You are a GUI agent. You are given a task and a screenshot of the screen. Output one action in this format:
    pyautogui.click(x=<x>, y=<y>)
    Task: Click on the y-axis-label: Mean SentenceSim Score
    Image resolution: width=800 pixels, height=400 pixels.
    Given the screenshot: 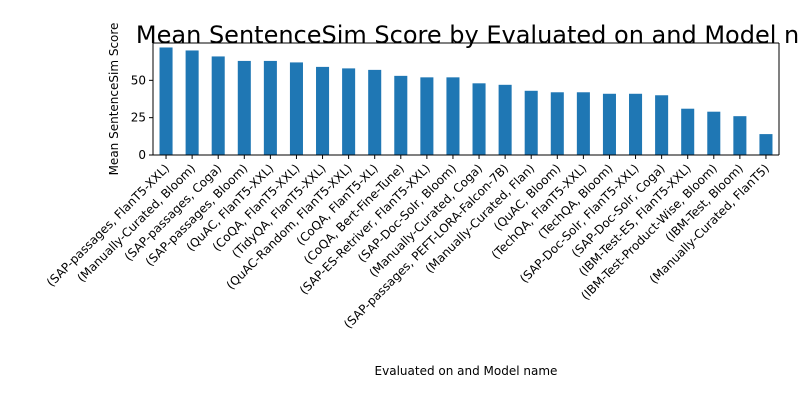 What is the action you would take?
    pyautogui.click(x=114, y=99)
    